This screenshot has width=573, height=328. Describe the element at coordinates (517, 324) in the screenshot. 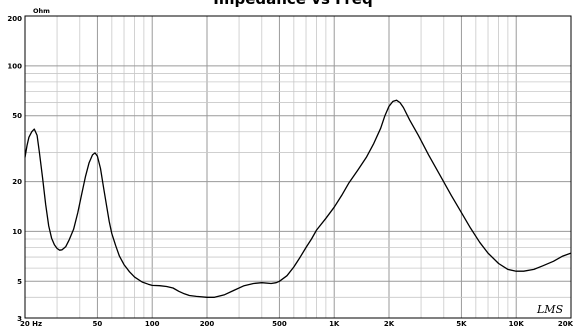

I see `x-tick-label: 10K` at that location.